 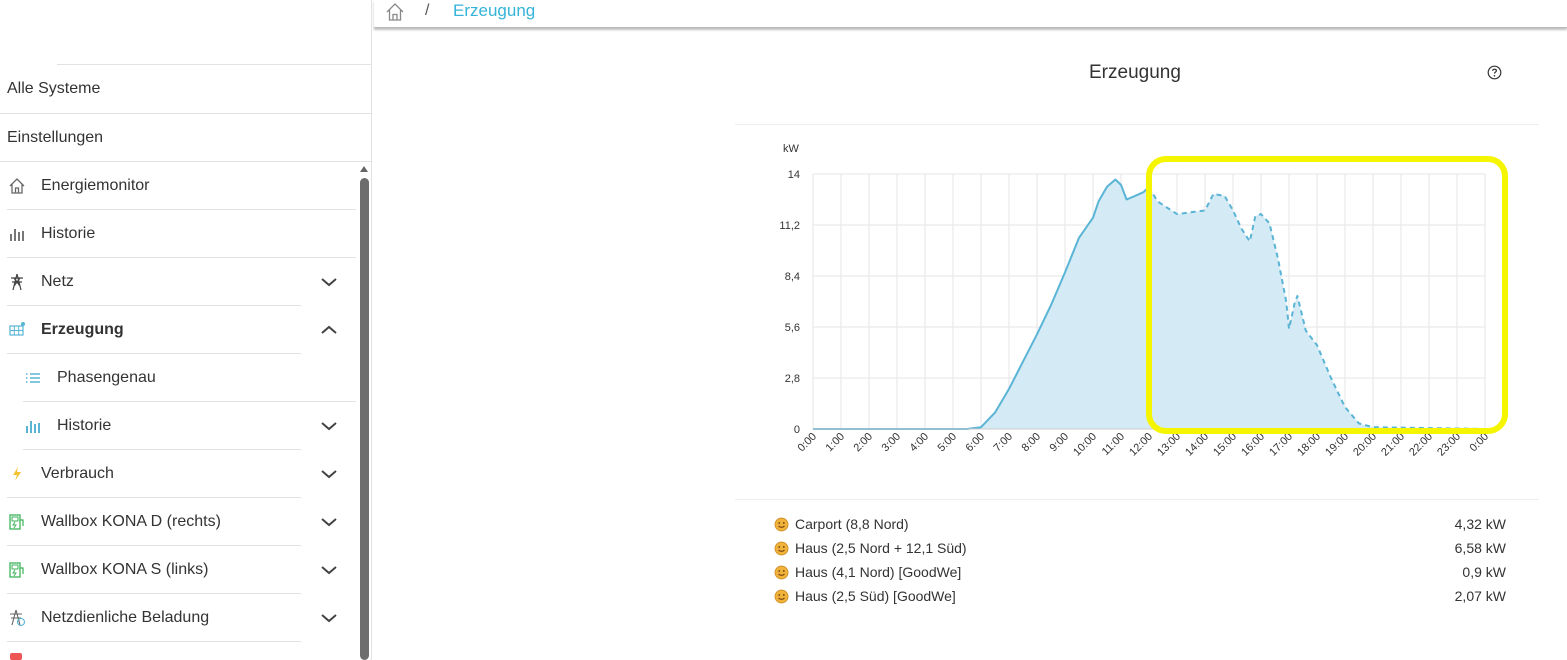 I want to click on sidebar-item-consumption: Verbrauch, so click(x=60, y=474).